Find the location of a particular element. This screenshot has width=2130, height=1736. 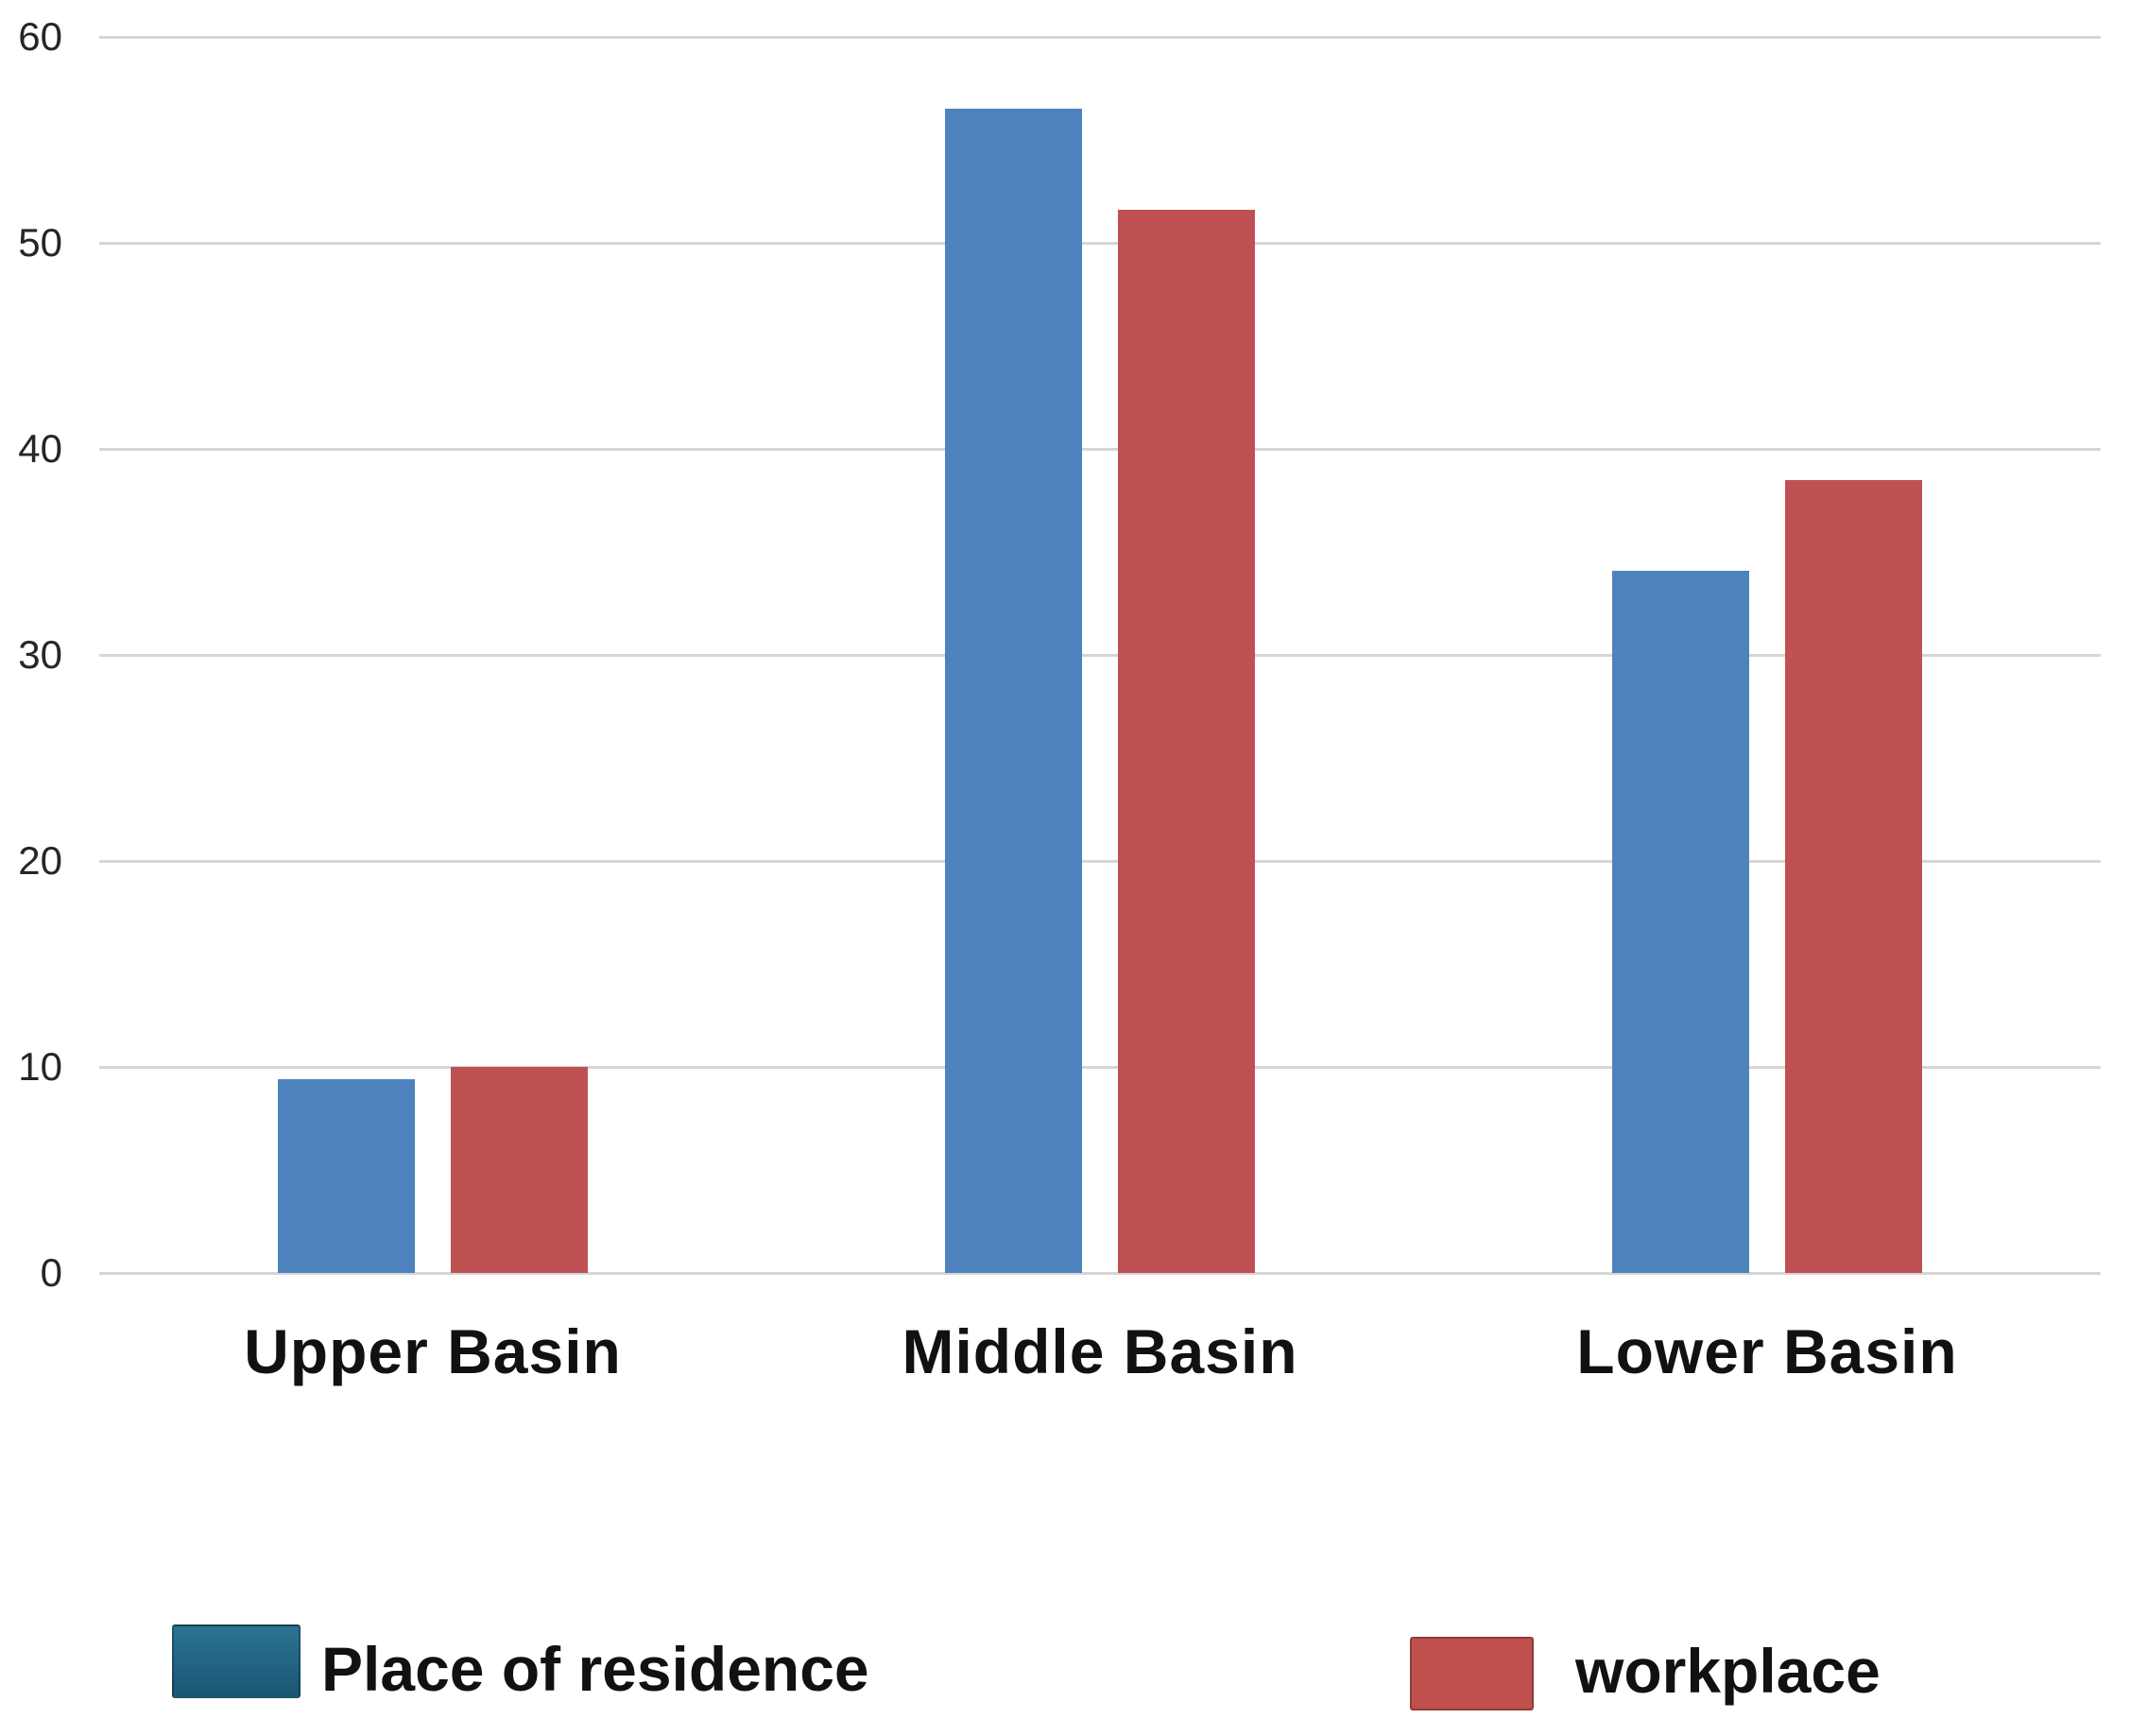

y-axis: 0 10 20 30 40 50 60 is located at coordinates (31, 654).